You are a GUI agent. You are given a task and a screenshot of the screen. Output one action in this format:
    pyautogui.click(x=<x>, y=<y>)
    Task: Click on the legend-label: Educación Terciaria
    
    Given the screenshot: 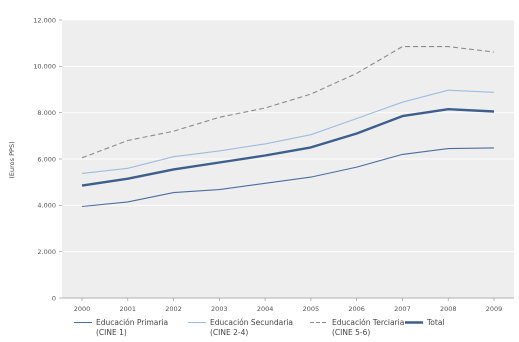 What is the action you would take?
    pyautogui.click(x=368, y=322)
    